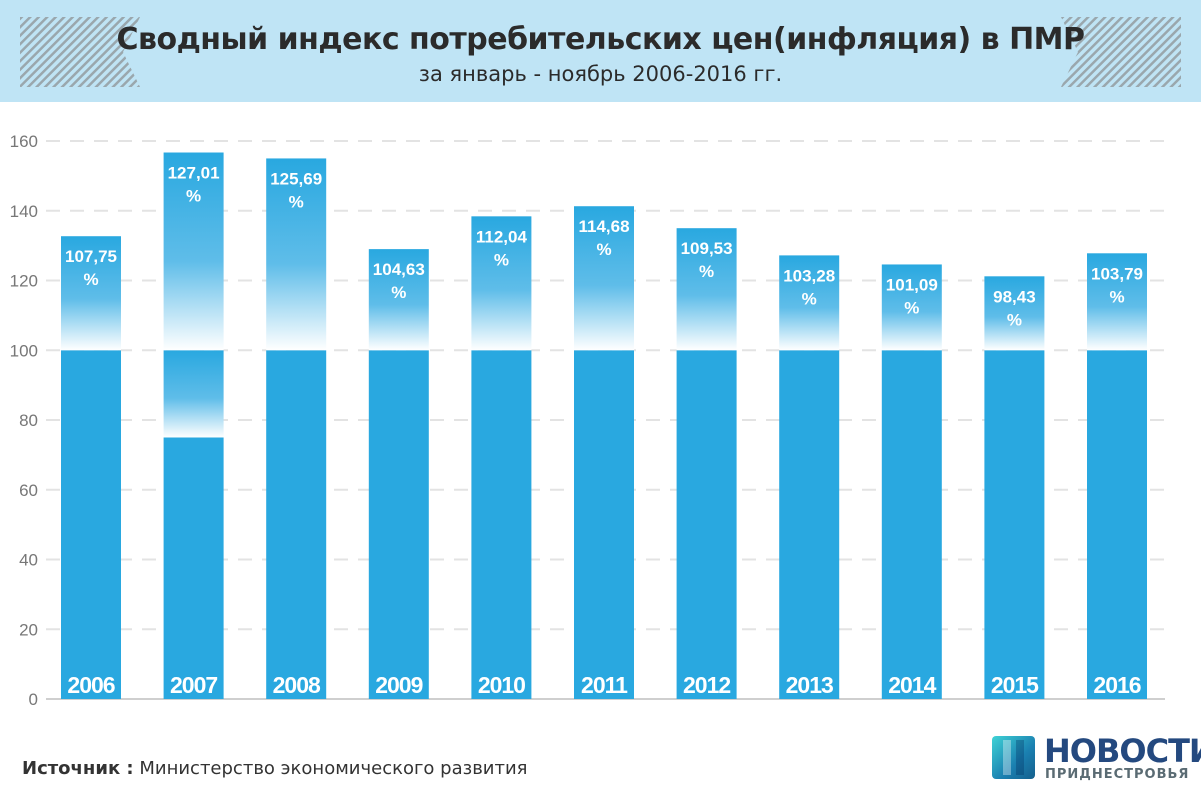  What do you see at coordinates (604, 685) in the screenshot?
I see `year-label: 2011` at bounding box center [604, 685].